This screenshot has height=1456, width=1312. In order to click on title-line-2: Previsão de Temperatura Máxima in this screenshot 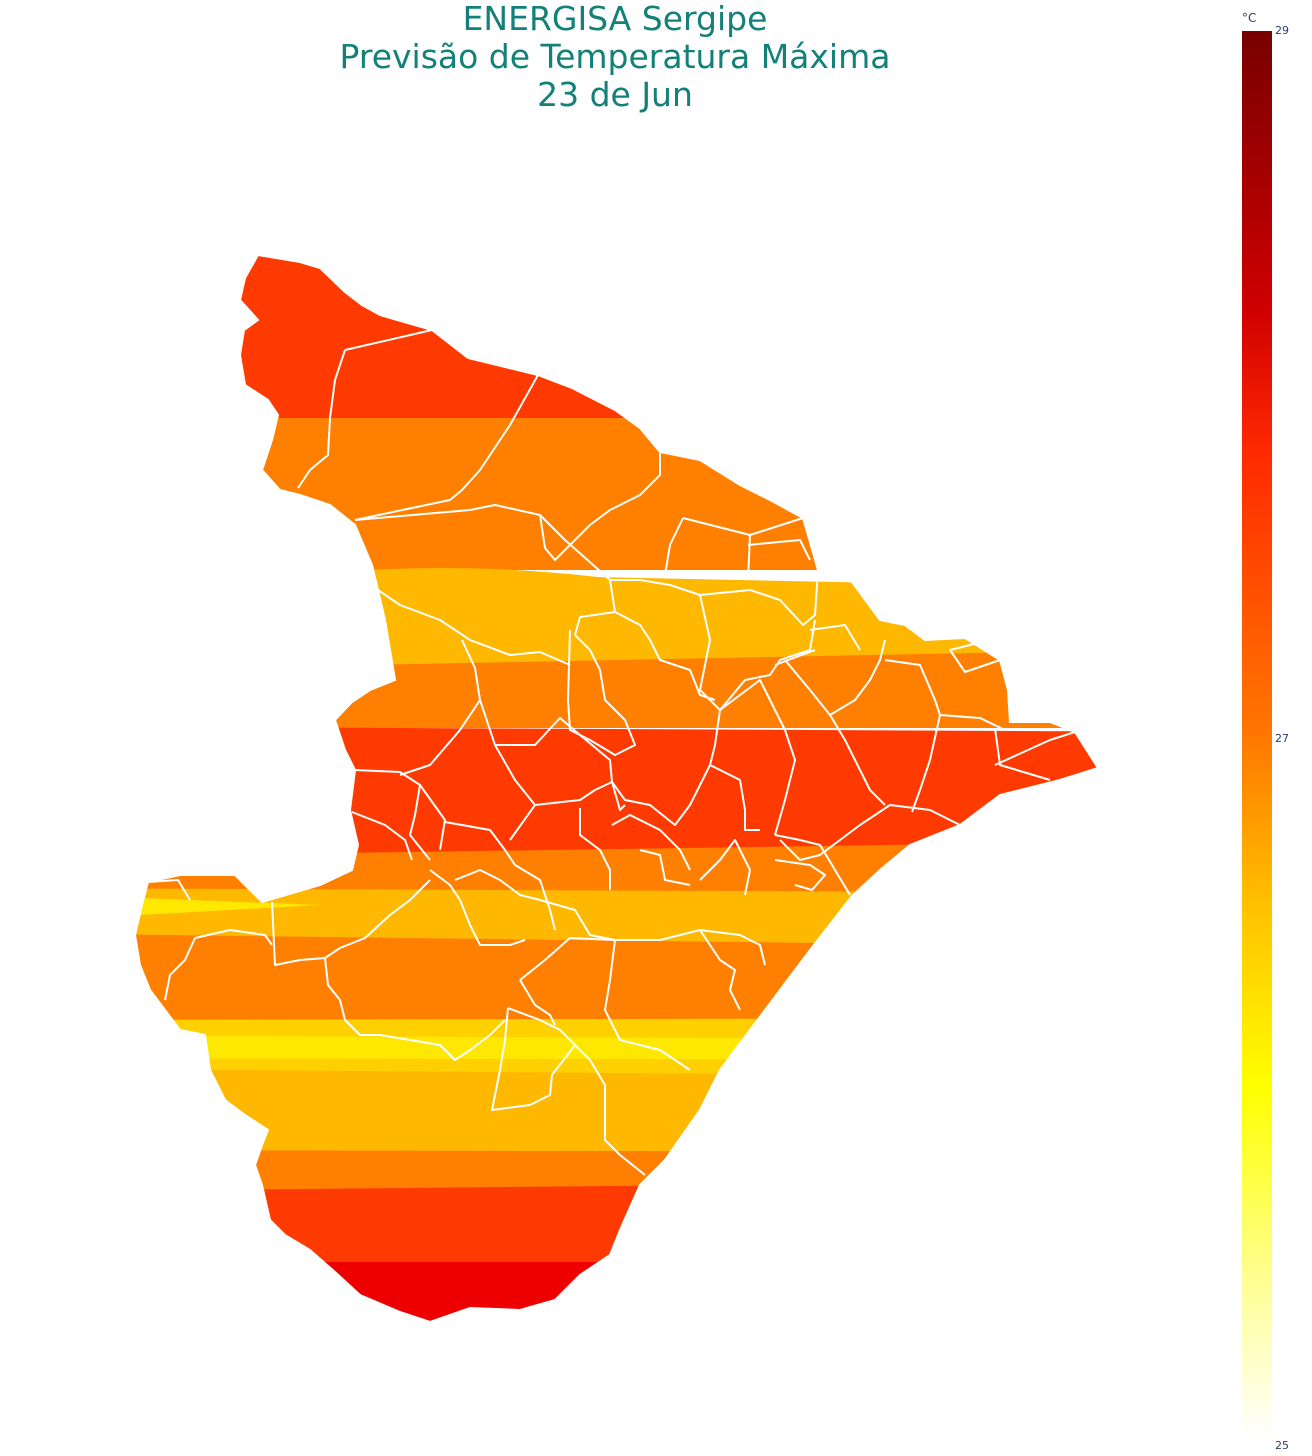, I will do `click(615, 56)`.